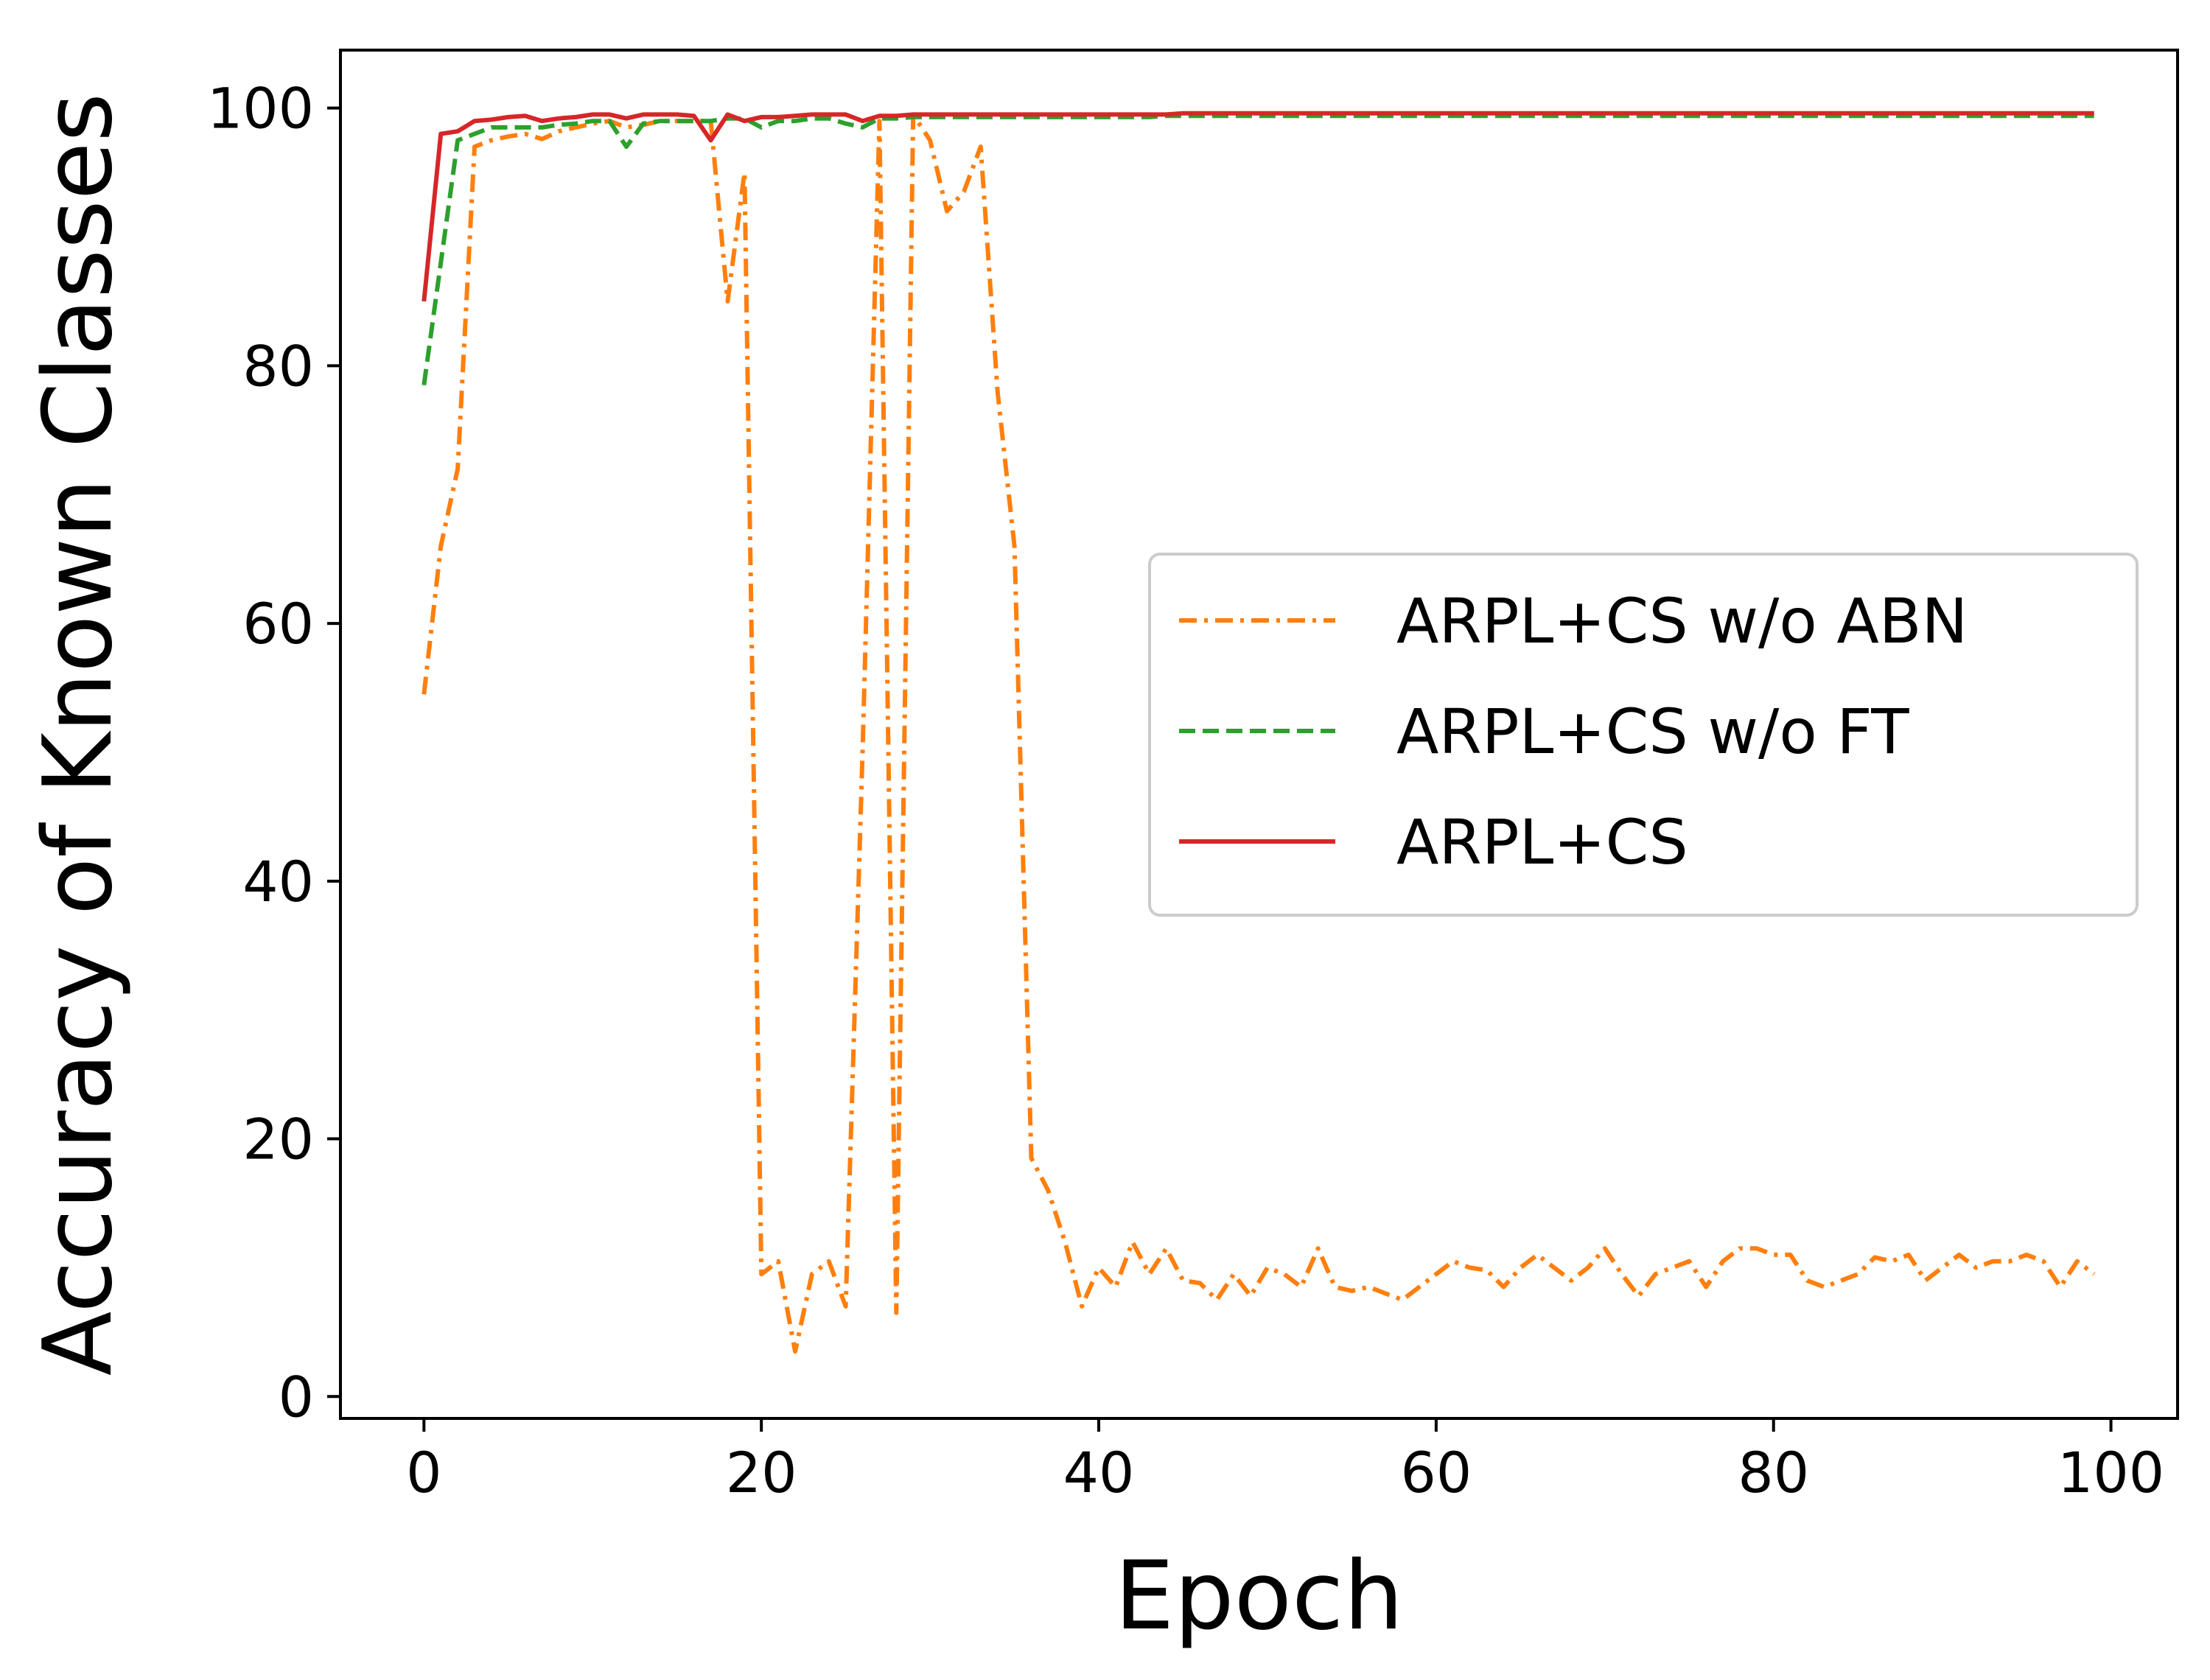 The height and width of the screenshot is (1680, 2210). What do you see at coordinates (1099, 1472) in the screenshot?
I see `x-tick-label: 40` at bounding box center [1099, 1472].